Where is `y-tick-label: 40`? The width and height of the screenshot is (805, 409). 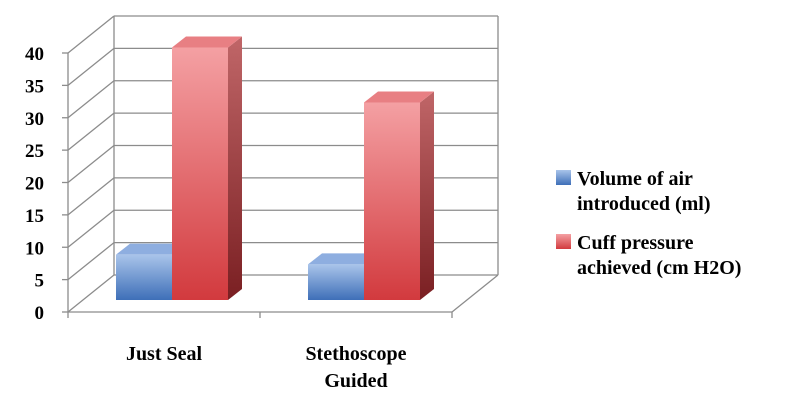
y-tick-label: 40 is located at coordinates (34, 54).